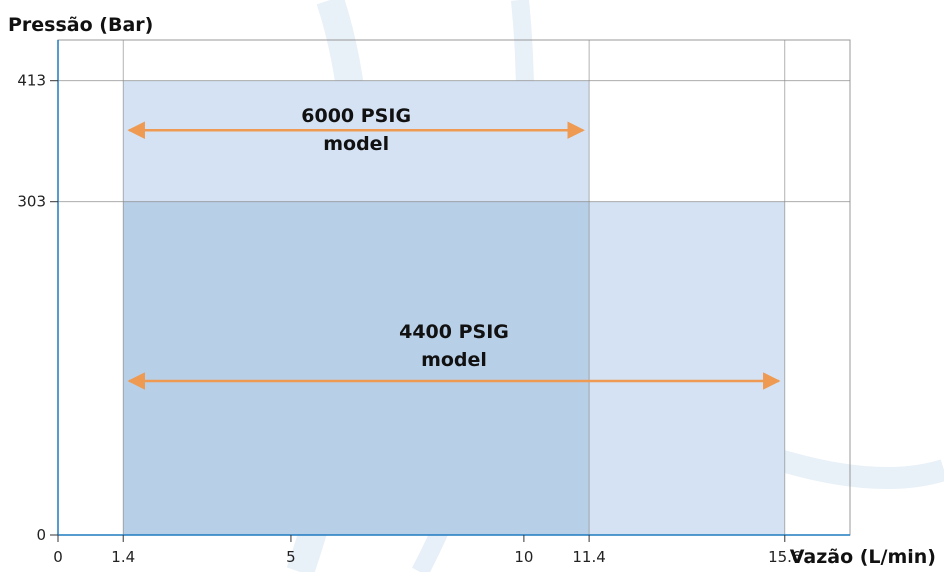 This screenshot has height=572, width=944. I want to click on x-tick-label: 5, so click(291, 557).